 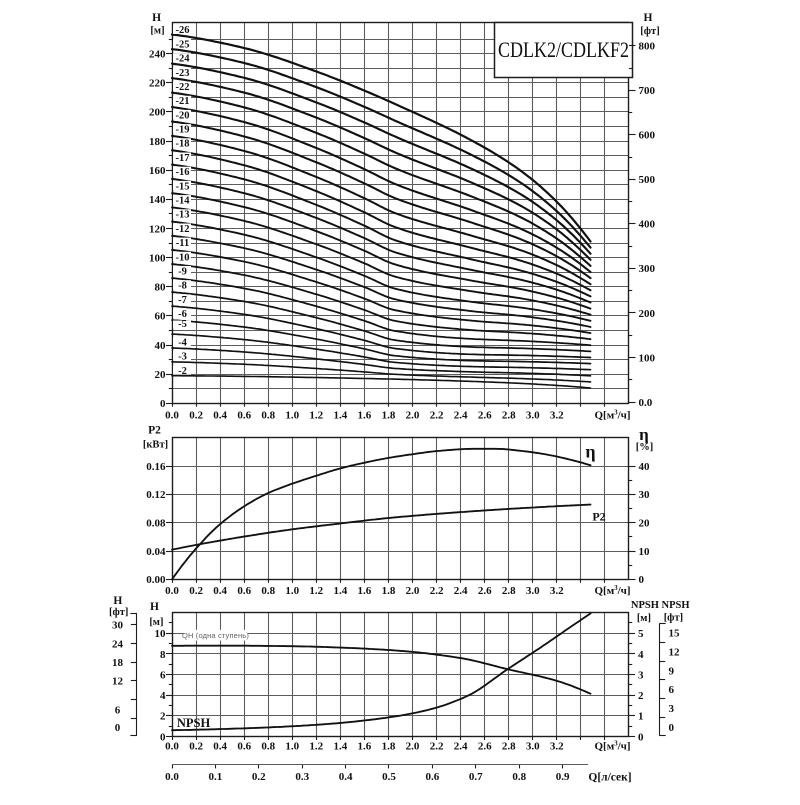 I want to click on svg-text: -21, so click(x=183, y=101).